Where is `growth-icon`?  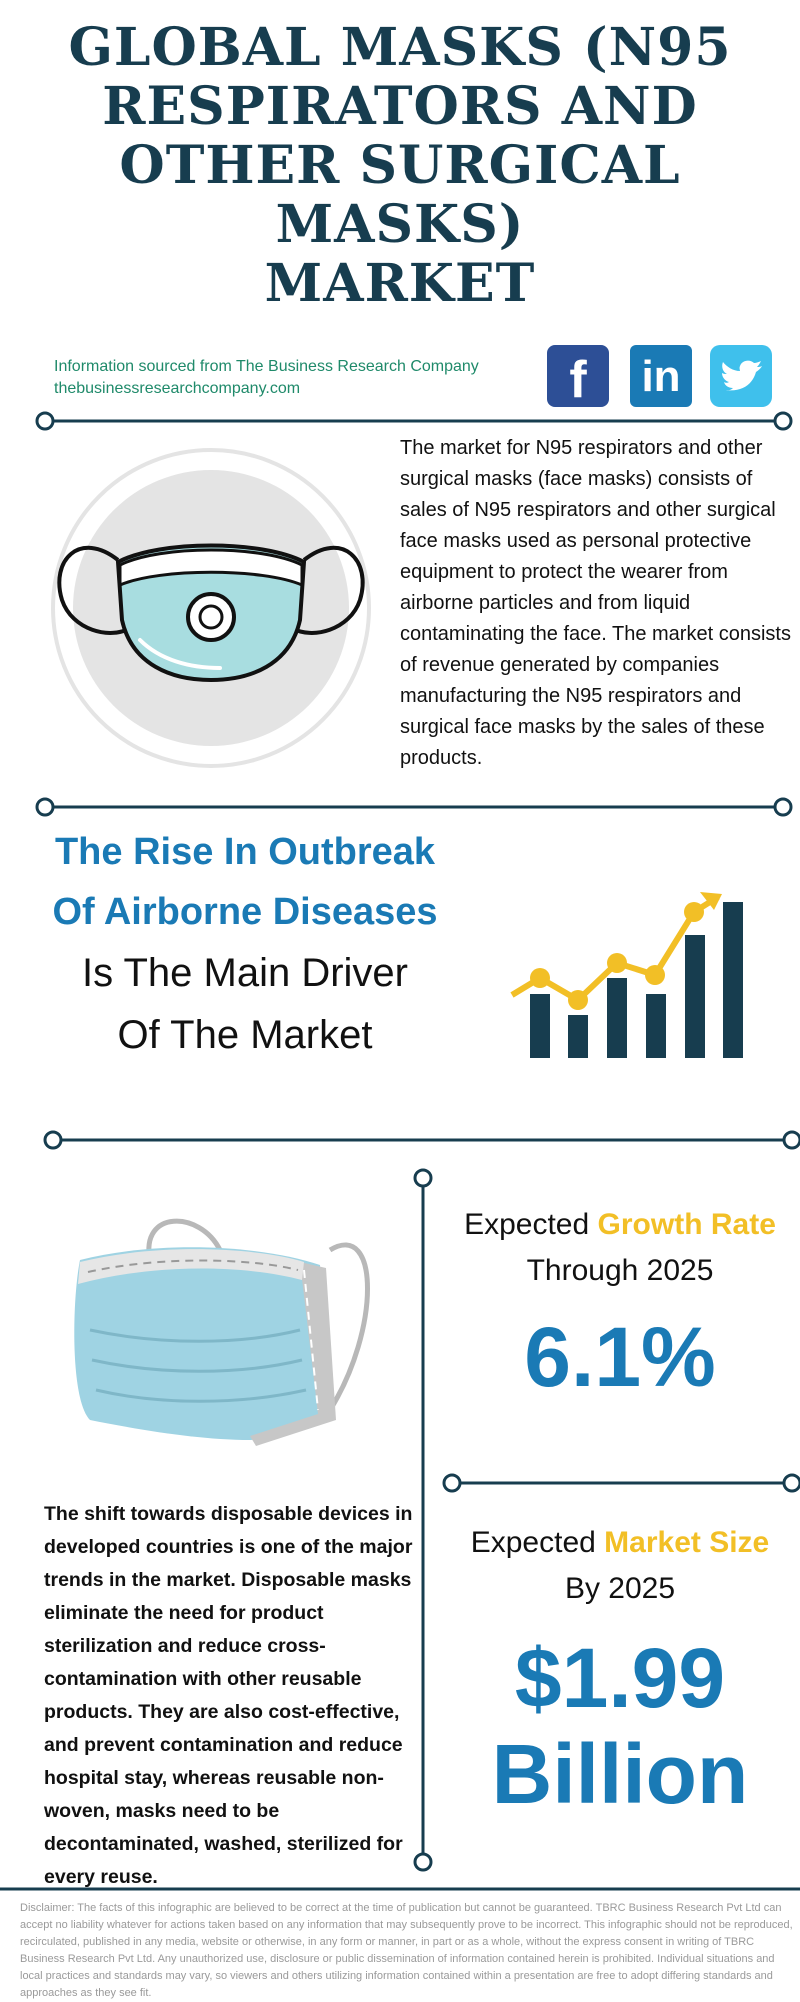 growth-icon is located at coordinates (626, 975).